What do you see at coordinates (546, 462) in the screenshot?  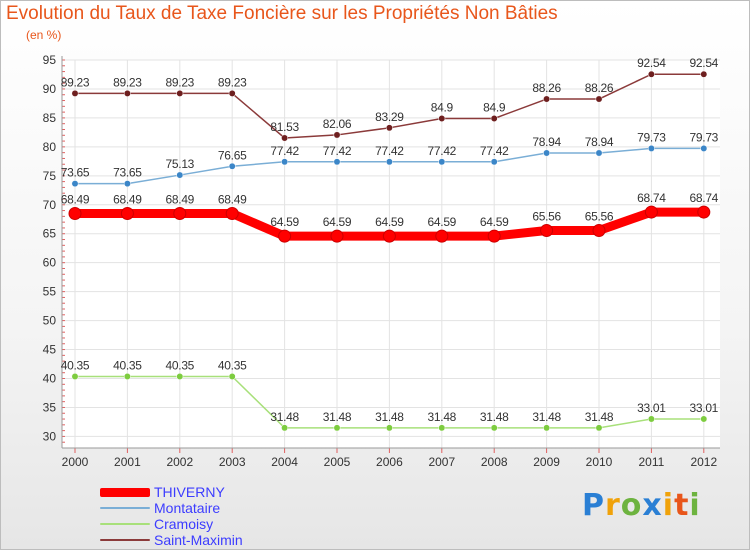 I see `x-tick-label: 2009` at bounding box center [546, 462].